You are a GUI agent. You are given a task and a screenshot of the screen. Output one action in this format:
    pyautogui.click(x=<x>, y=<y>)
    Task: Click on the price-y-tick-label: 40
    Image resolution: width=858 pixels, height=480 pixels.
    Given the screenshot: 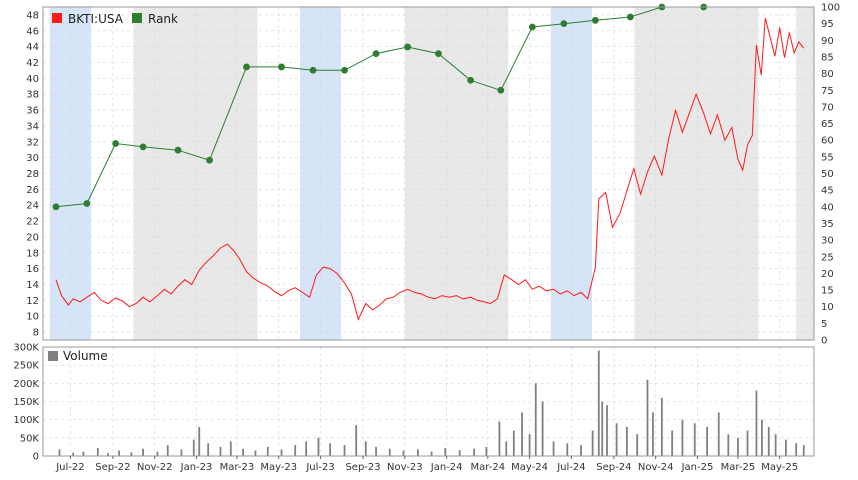 What is the action you would take?
    pyautogui.click(x=32, y=79)
    